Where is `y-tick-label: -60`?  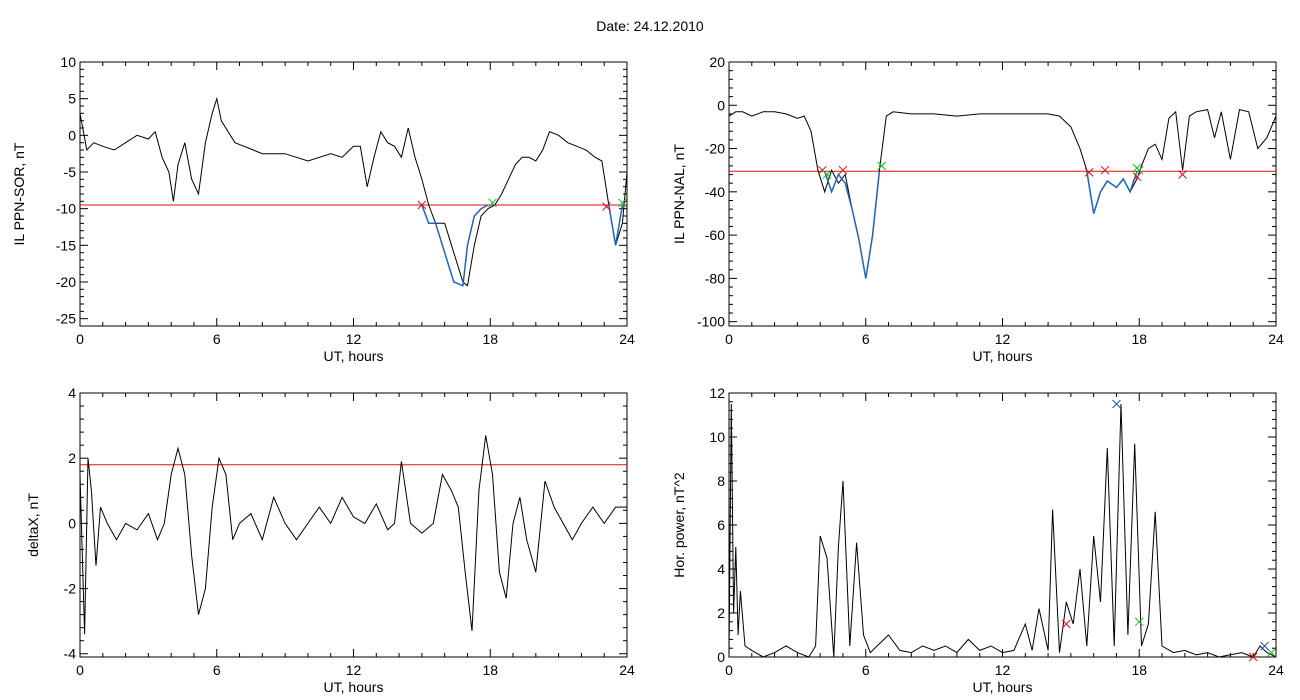 y-tick-label: -60 is located at coordinates (715, 235).